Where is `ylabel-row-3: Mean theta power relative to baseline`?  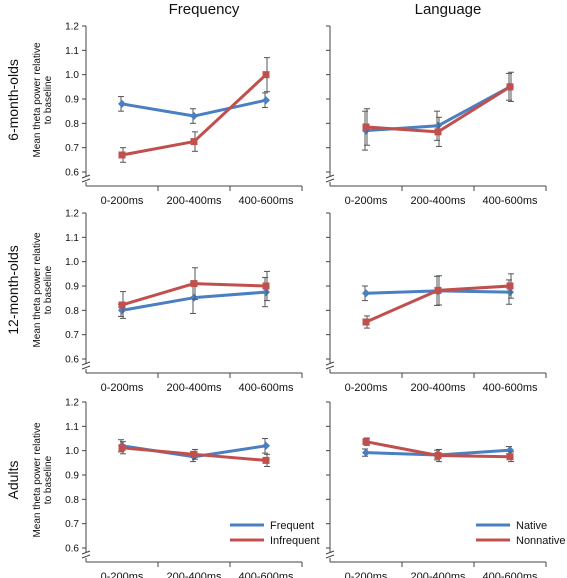 ylabel-row-3: Mean theta power relative to baseline is located at coordinates (43, 480).